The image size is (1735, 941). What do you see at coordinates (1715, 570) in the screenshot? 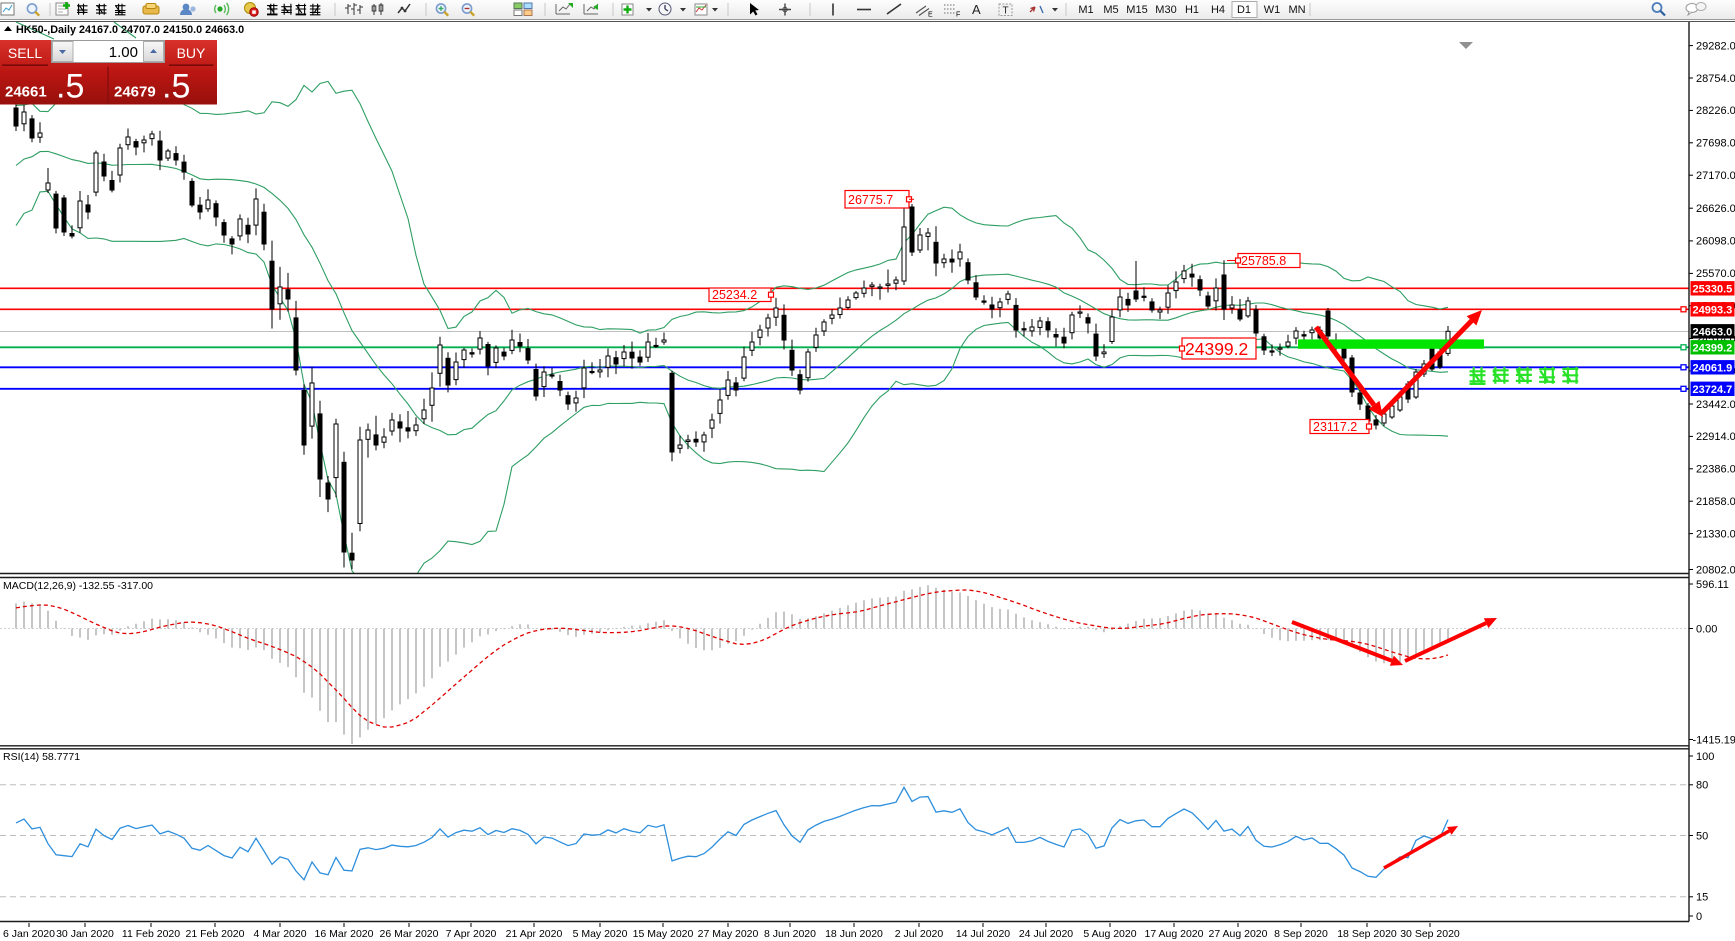
I see `svg-text: 20802.0` at bounding box center [1715, 570].